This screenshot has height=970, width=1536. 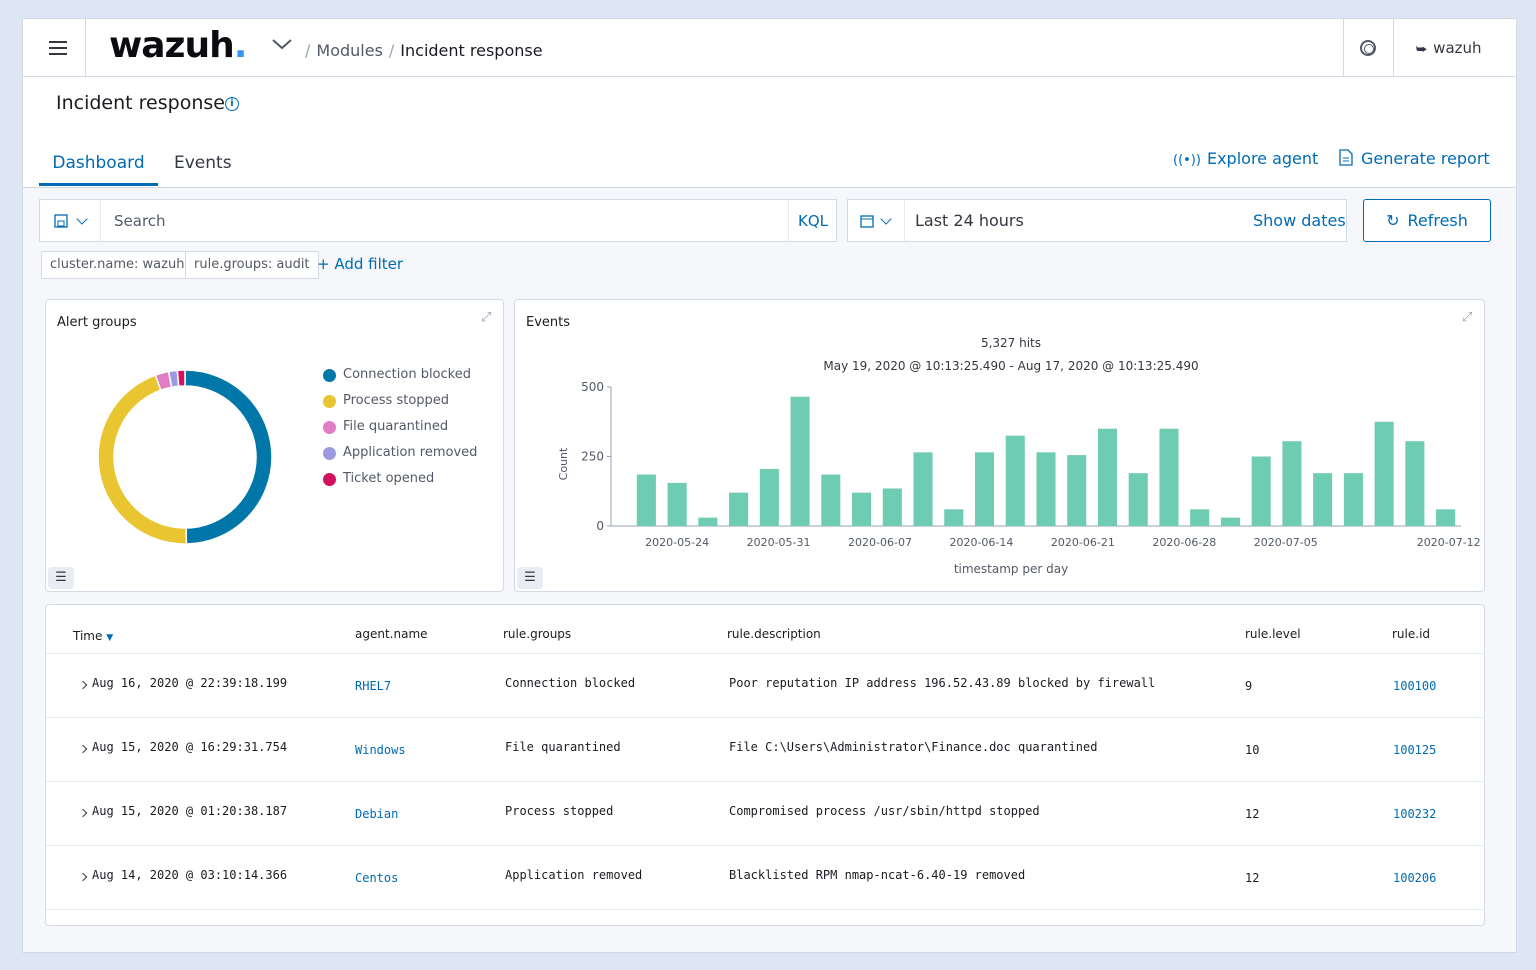 I want to click on logout-icon: ⮩, so click(x=1422, y=49).